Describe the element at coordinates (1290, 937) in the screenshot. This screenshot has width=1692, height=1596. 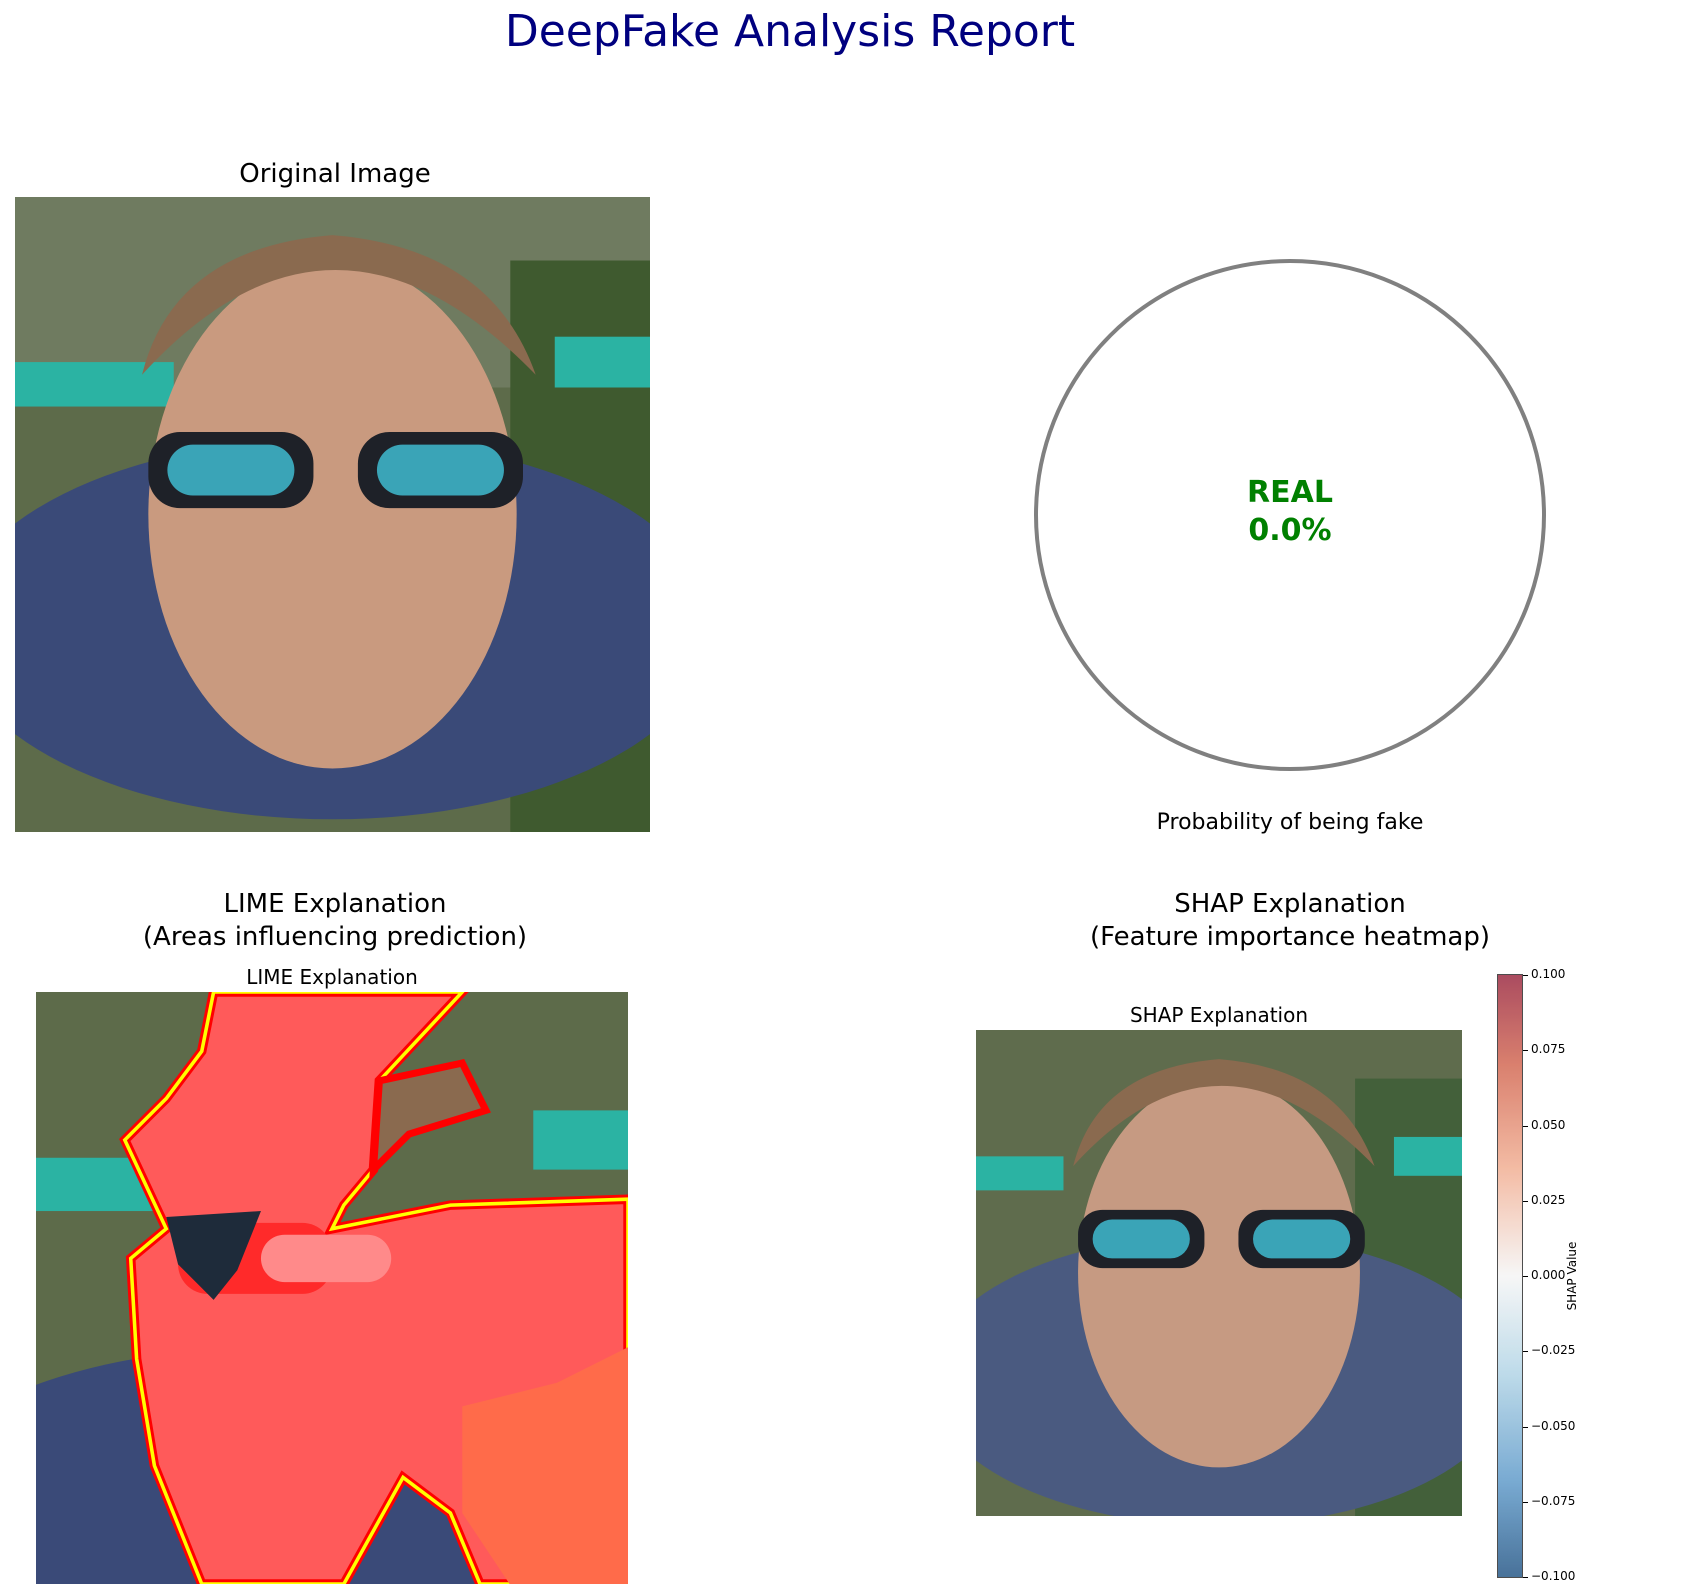
I see `shap-title-line2: (Feature importance heatmap)` at that location.